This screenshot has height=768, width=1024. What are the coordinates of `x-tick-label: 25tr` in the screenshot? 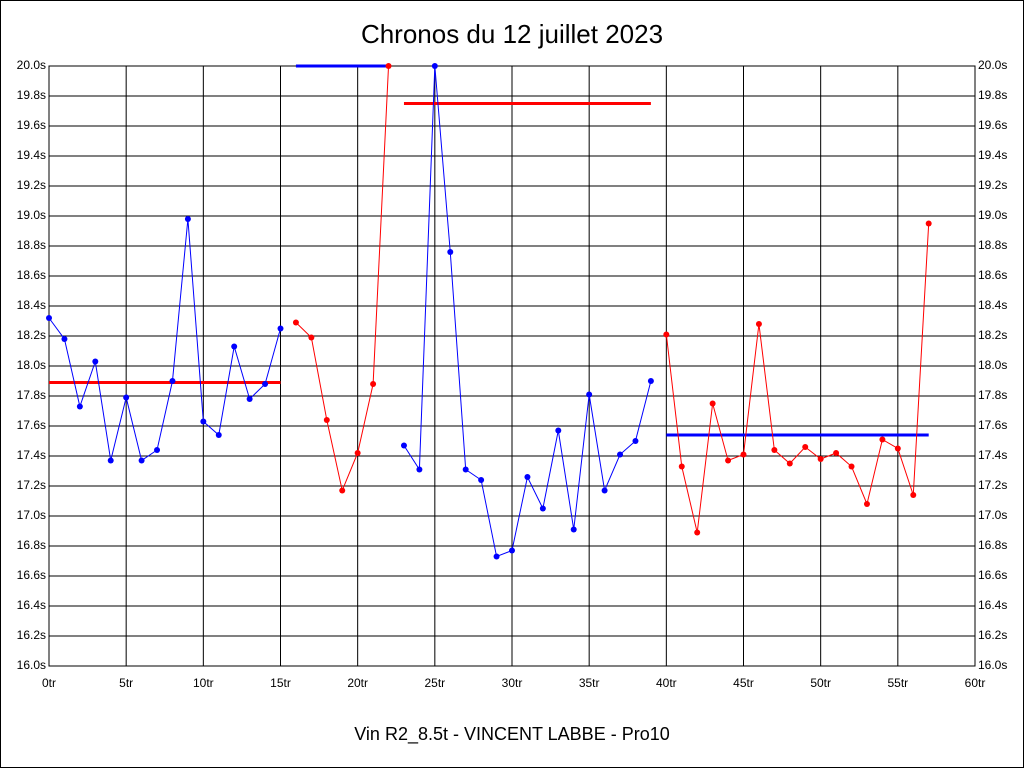 It's located at (434, 683).